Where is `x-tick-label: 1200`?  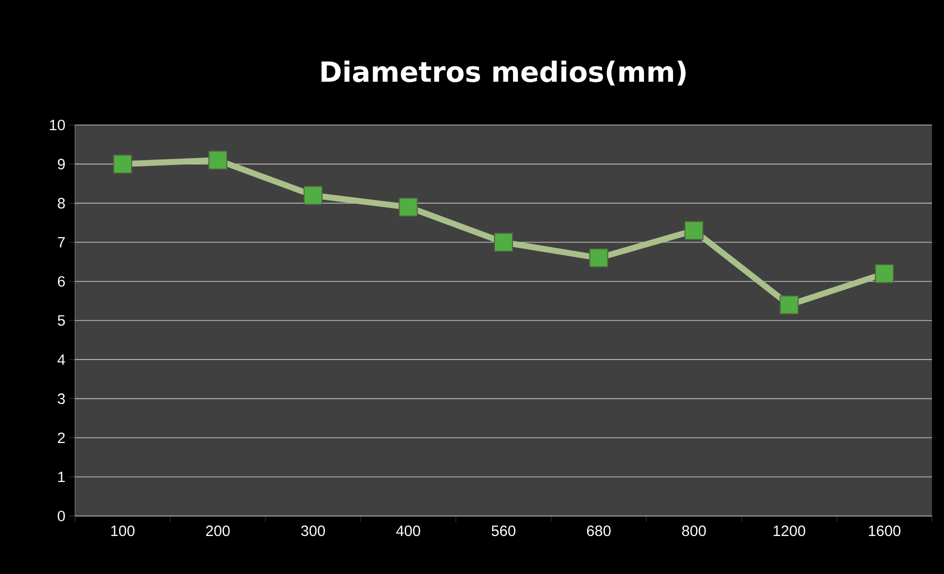
x-tick-label: 1200 is located at coordinates (790, 531).